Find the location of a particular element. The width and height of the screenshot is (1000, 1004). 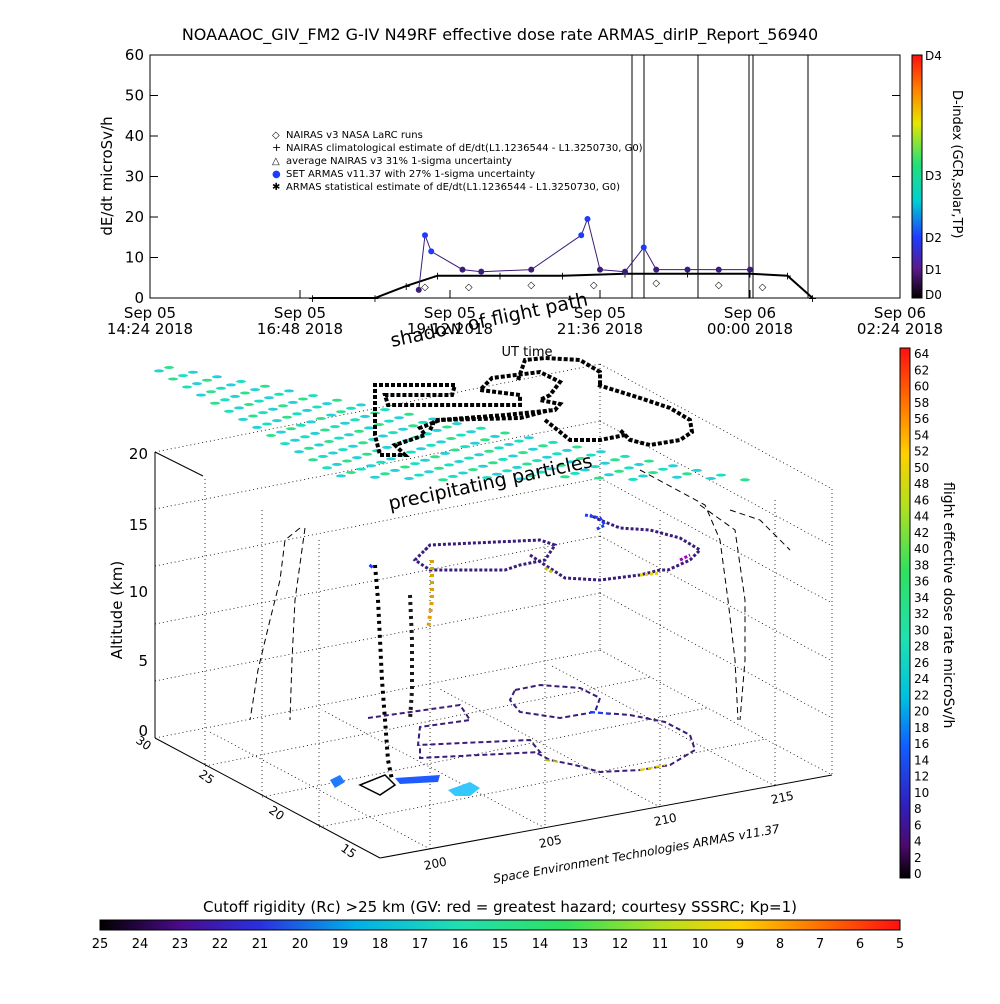

nairas-v3-point: ◇ is located at coordinates (425, 287).